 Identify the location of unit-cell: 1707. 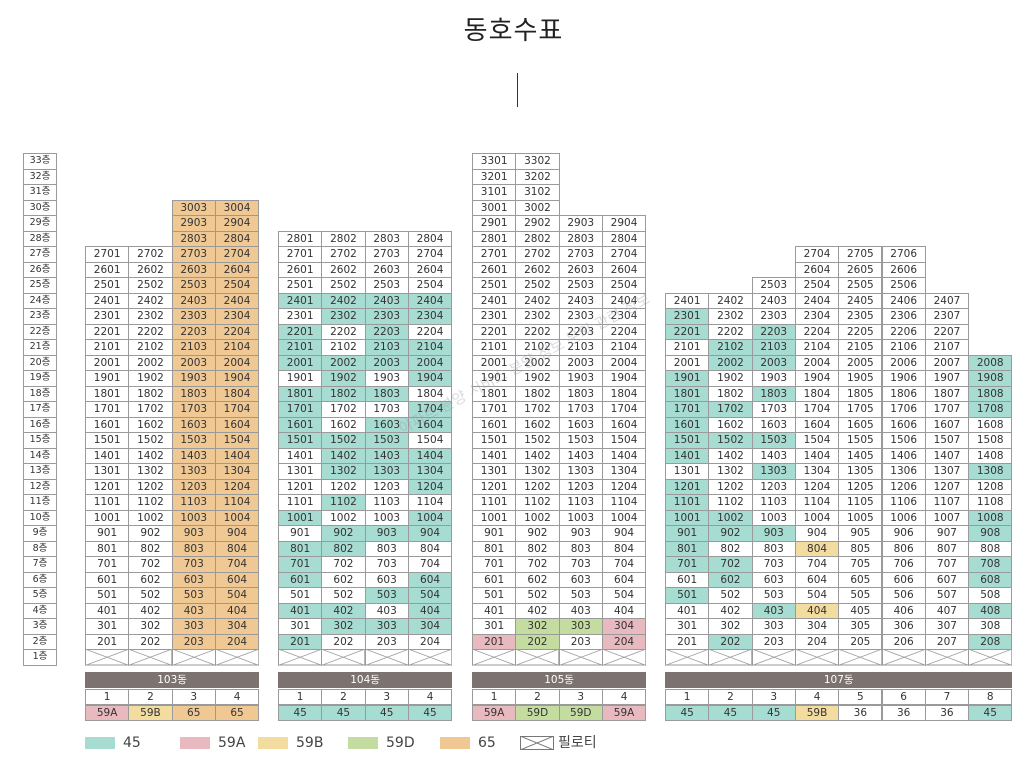
(947, 409).